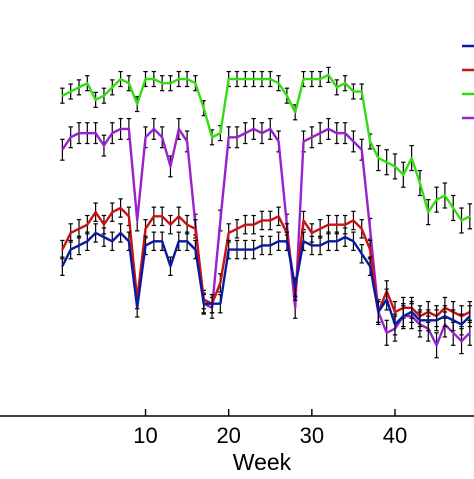 The image size is (474, 479). What do you see at coordinates (145, 435) in the screenshot?
I see `x-tick-label: 10` at bounding box center [145, 435].